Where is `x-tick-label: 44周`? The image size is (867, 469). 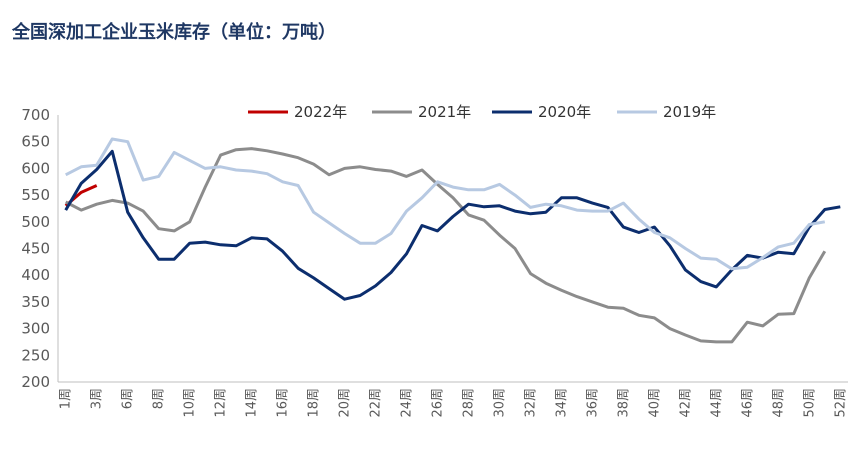
x-tick-label: 44周 is located at coordinates (716, 403).